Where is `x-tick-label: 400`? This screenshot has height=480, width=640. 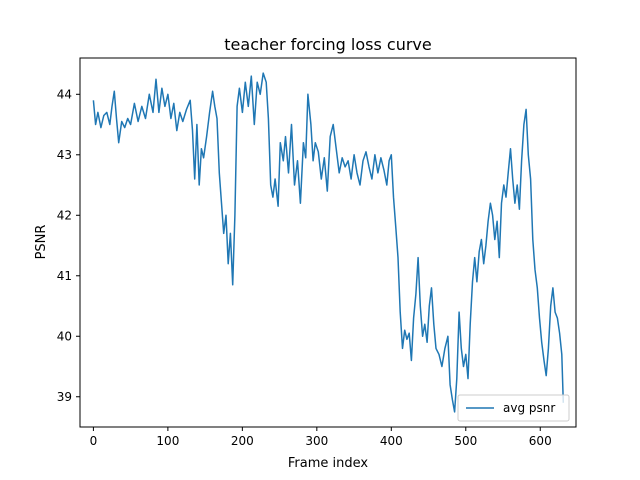 x-tick-label: 400 is located at coordinates (391, 441).